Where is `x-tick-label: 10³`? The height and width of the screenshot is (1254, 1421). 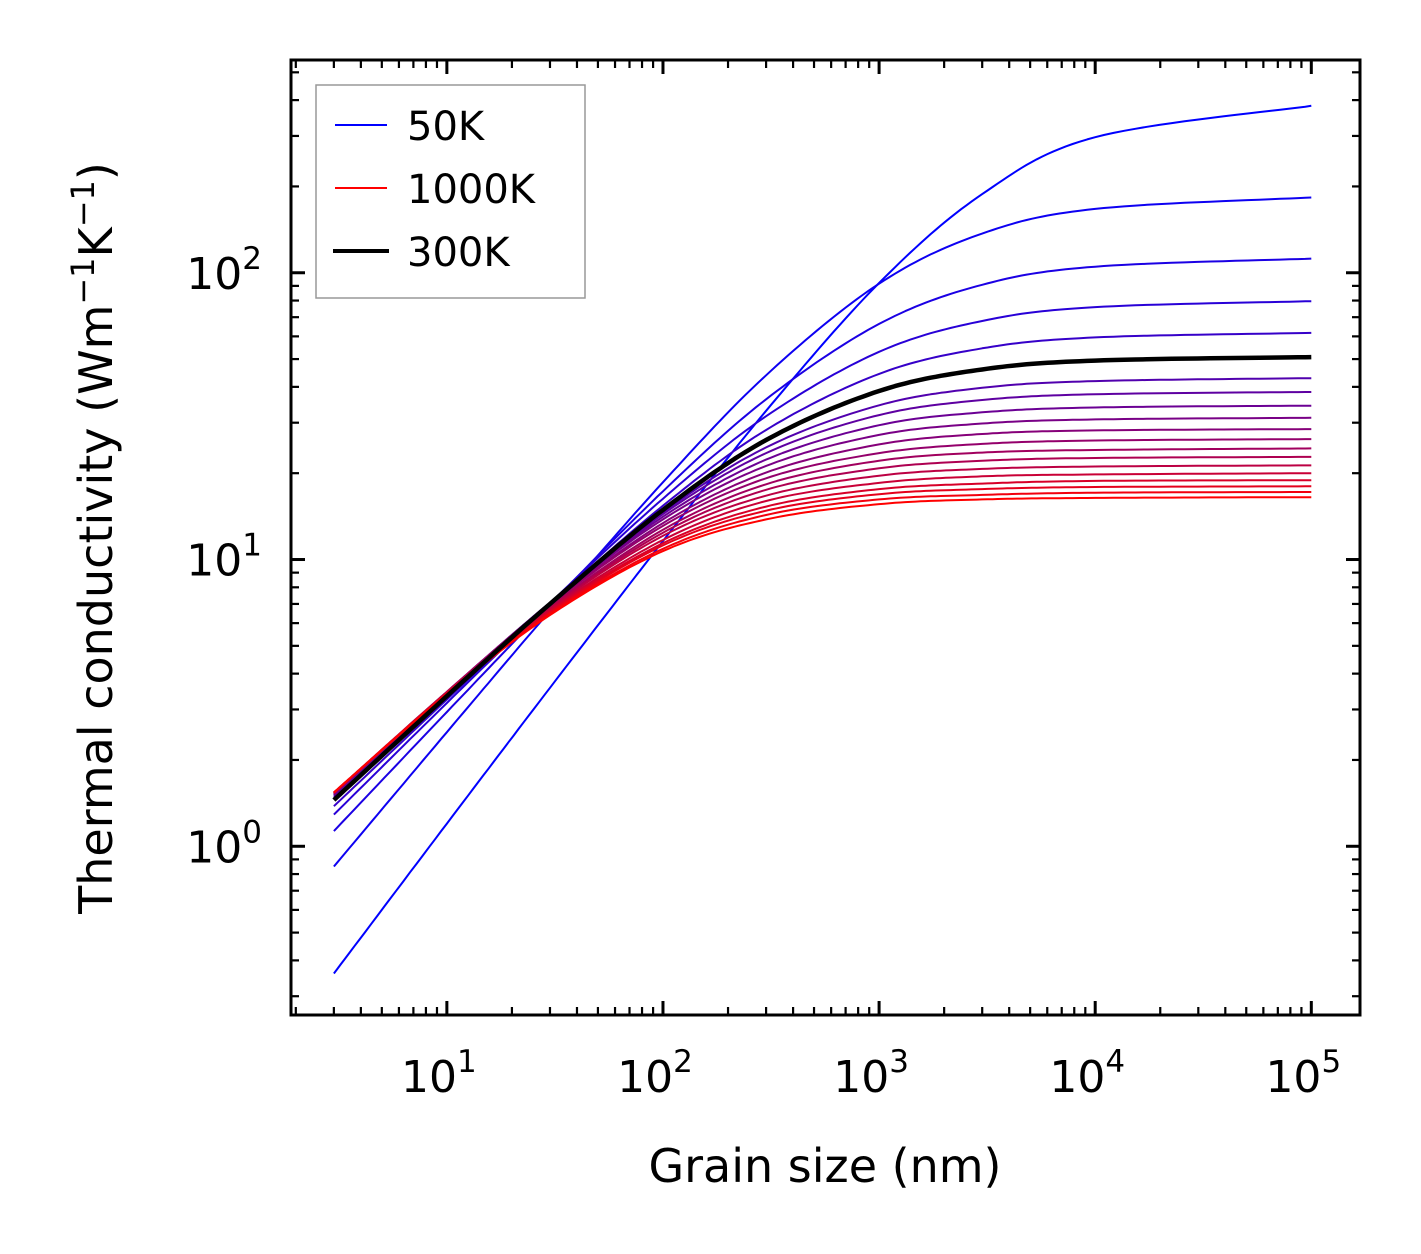 x-tick-label: 10³ is located at coordinates (871, 1073).